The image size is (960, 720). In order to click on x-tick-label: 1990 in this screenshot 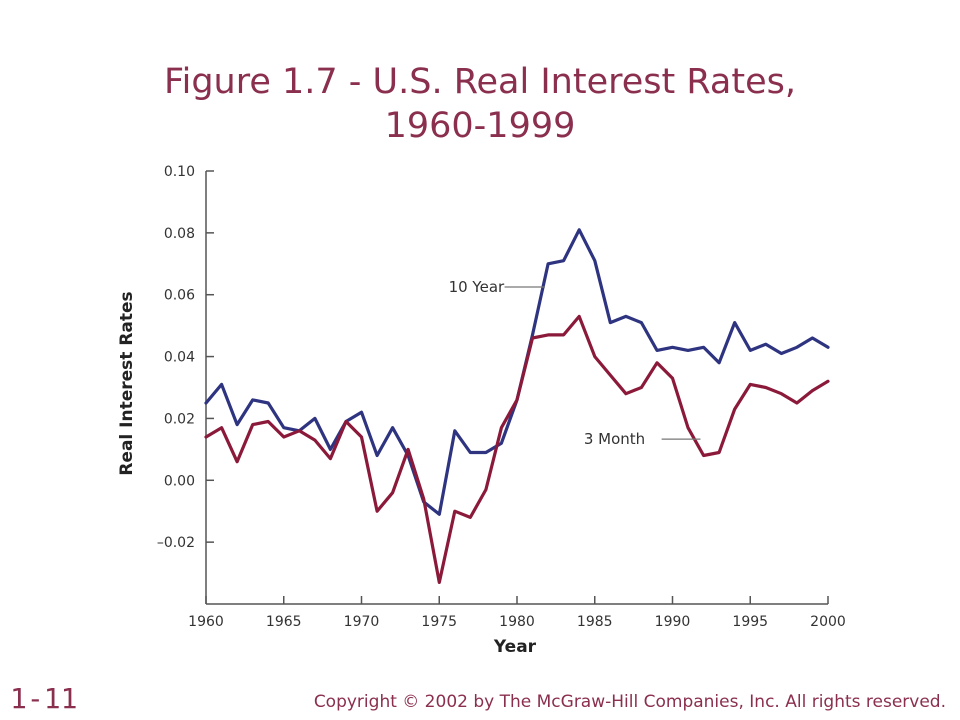, I will do `click(673, 622)`.